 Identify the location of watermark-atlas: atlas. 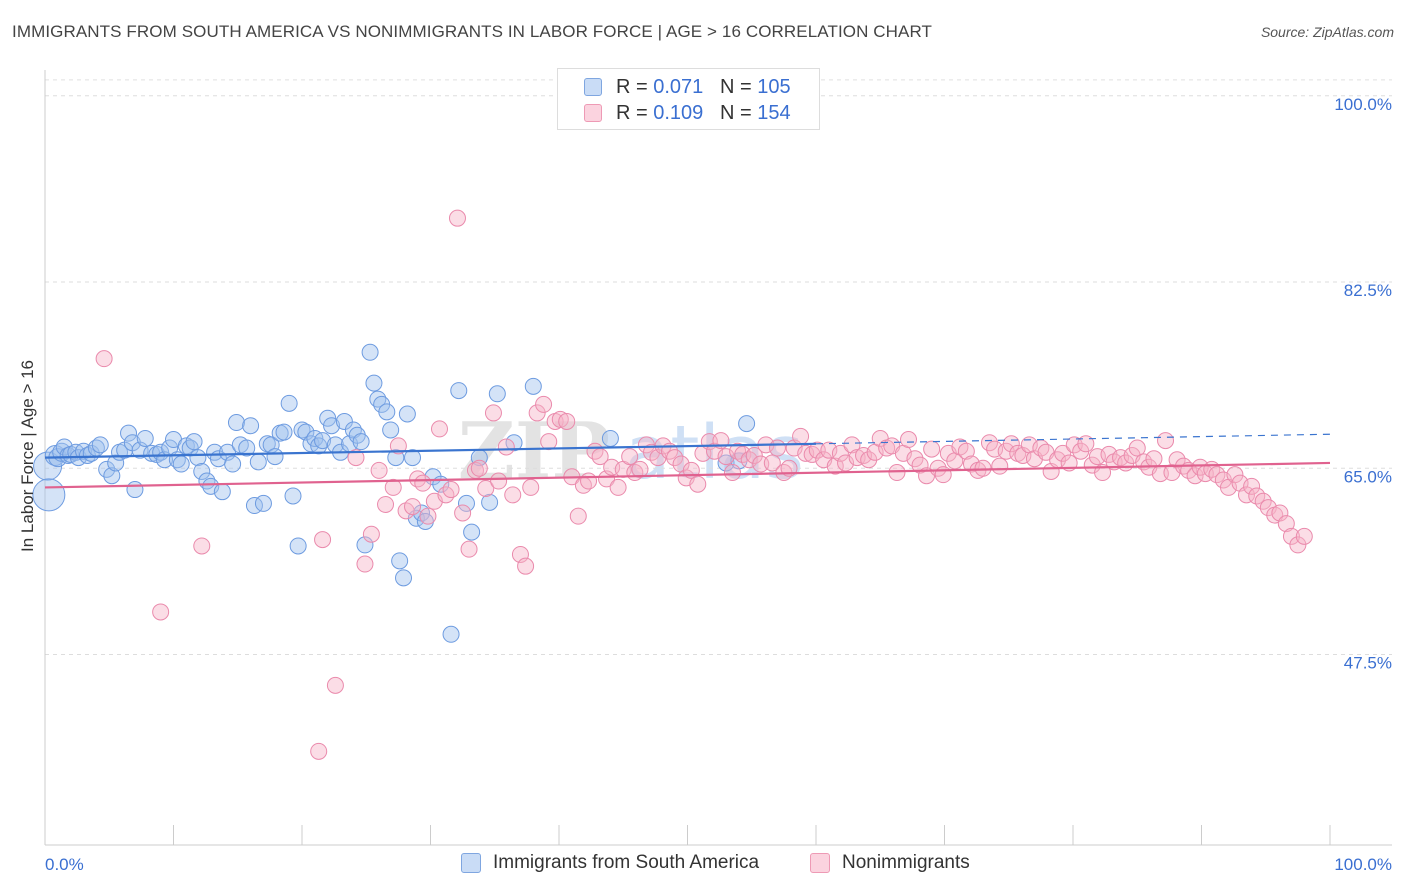
(714, 453).